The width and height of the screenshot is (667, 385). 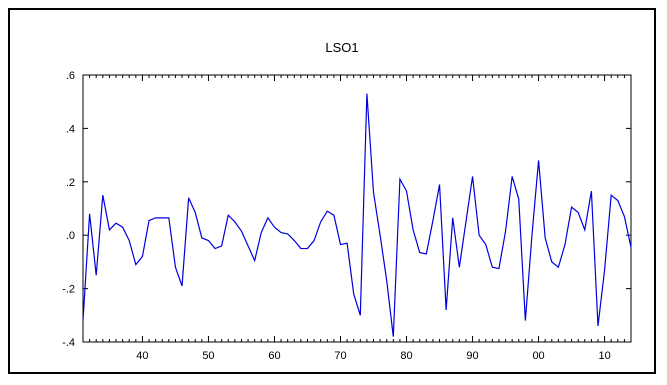 What do you see at coordinates (341, 47) in the screenshot?
I see `chart-title: LSO1` at bounding box center [341, 47].